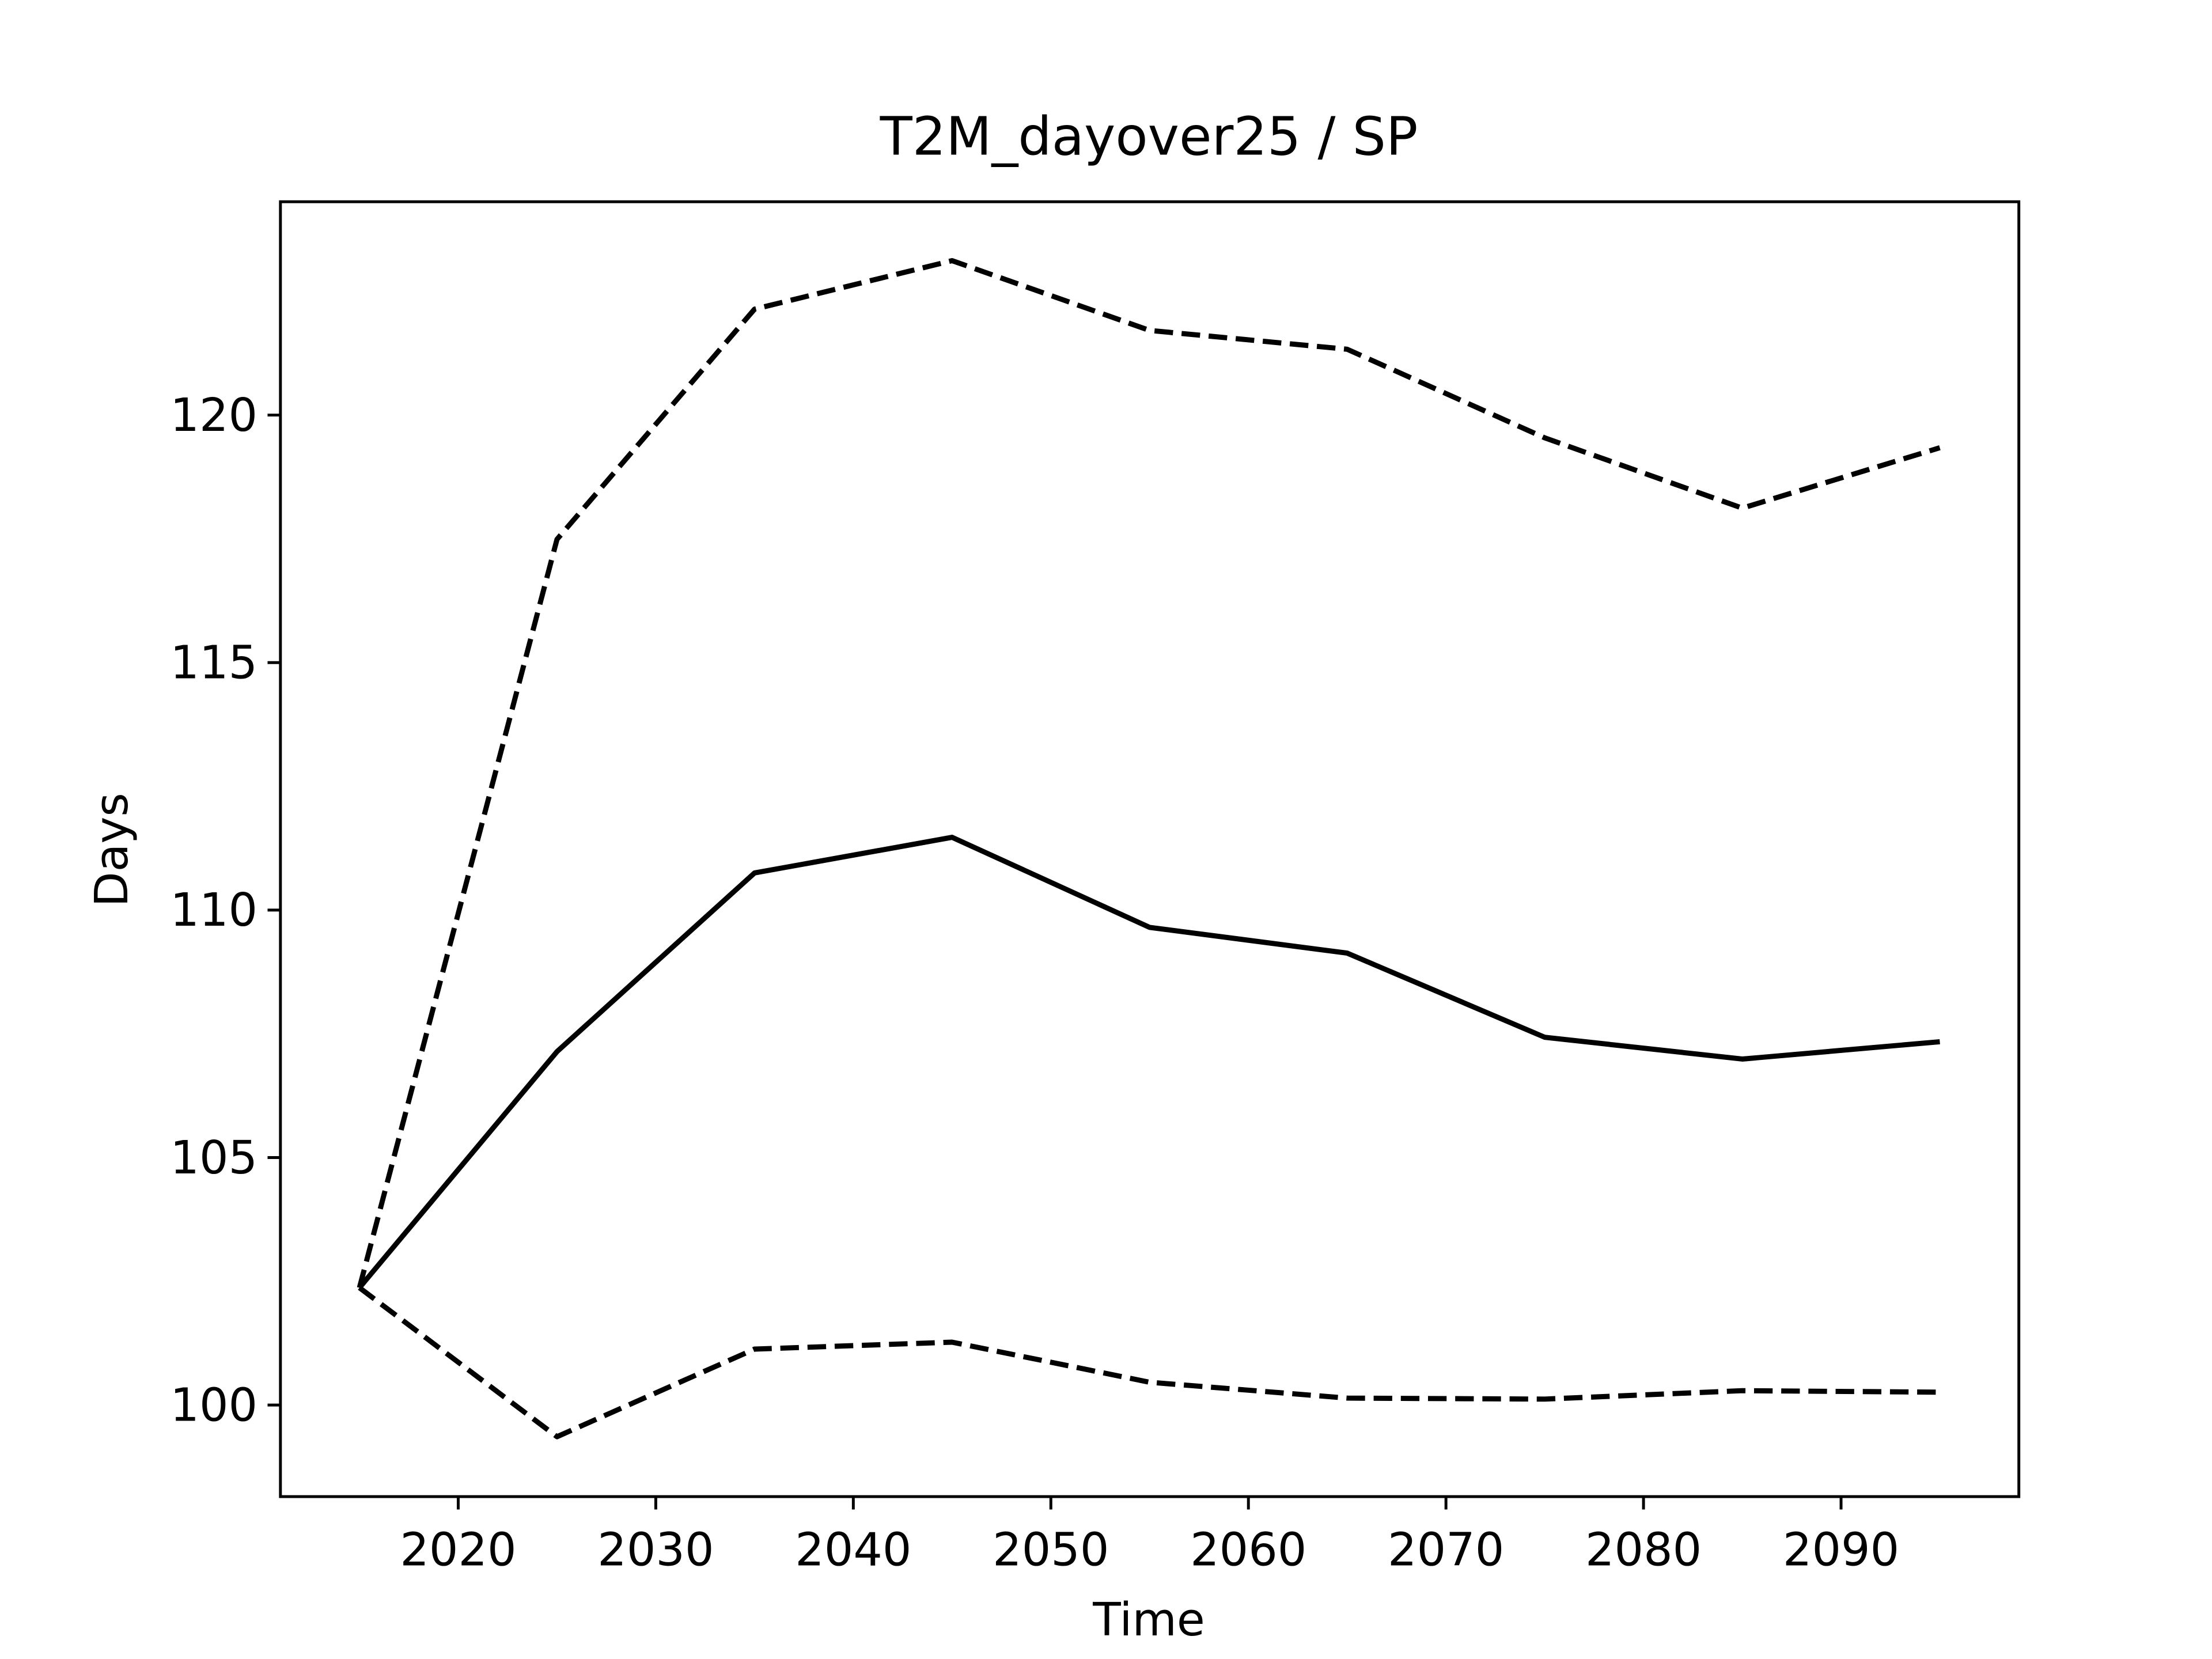 Image resolution: width=2212 pixels, height=1659 pixels. Describe the element at coordinates (213, 415) in the screenshot. I see `y-tick-label: 120` at that location.